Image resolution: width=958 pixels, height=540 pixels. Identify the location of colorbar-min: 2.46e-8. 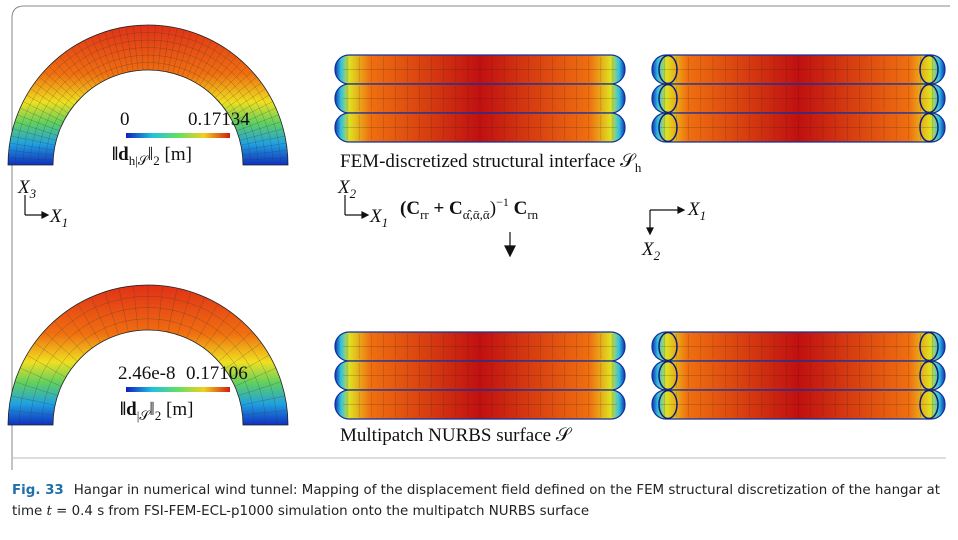
(147, 373).